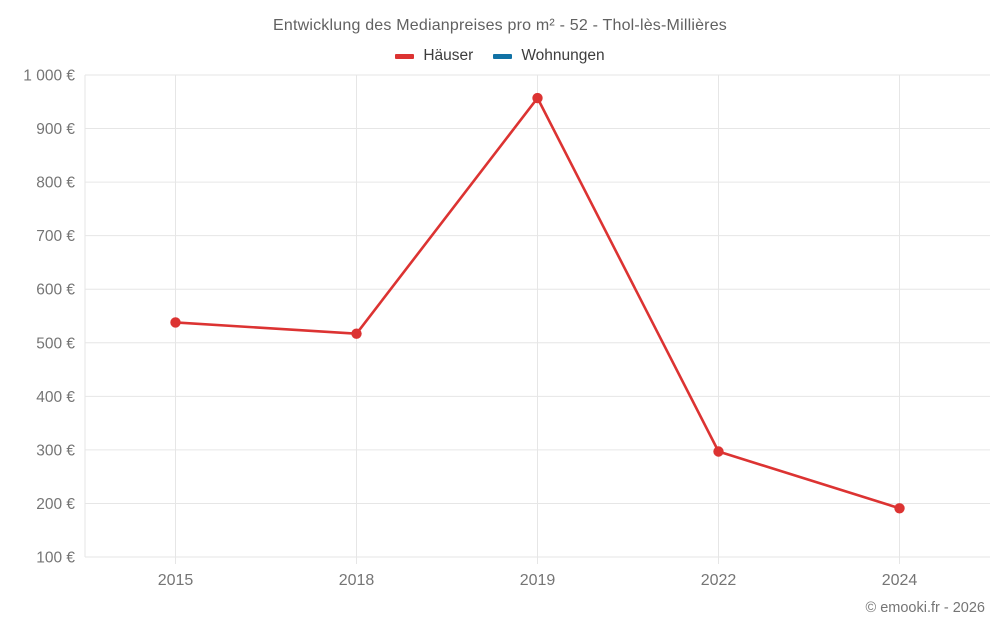 This screenshot has height=625, width=1000. Describe the element at coordinates (176, 580) in the screenshot. I see `svg-text: 2015` at that location.